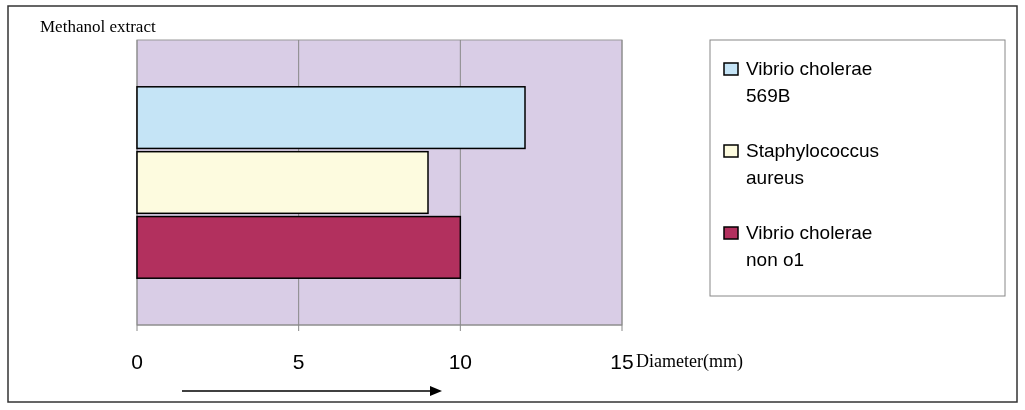 This screenshot has height=410, width=1025. What do you see at coordinates (809, 246) in the screenshot?
I see `legend-label: Vibrio cholerae non o1` at bounding box center [809, 246].